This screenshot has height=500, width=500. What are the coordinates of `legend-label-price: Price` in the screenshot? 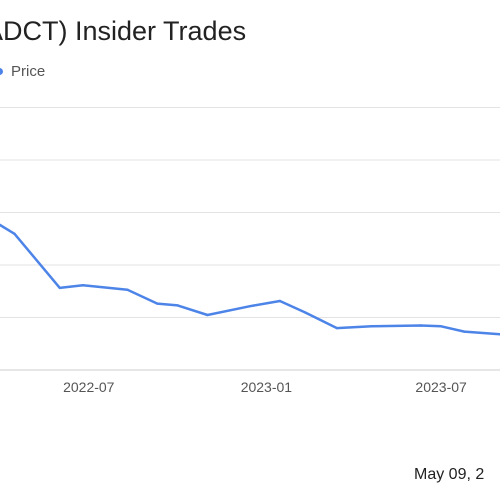 It's located at (28, 71).